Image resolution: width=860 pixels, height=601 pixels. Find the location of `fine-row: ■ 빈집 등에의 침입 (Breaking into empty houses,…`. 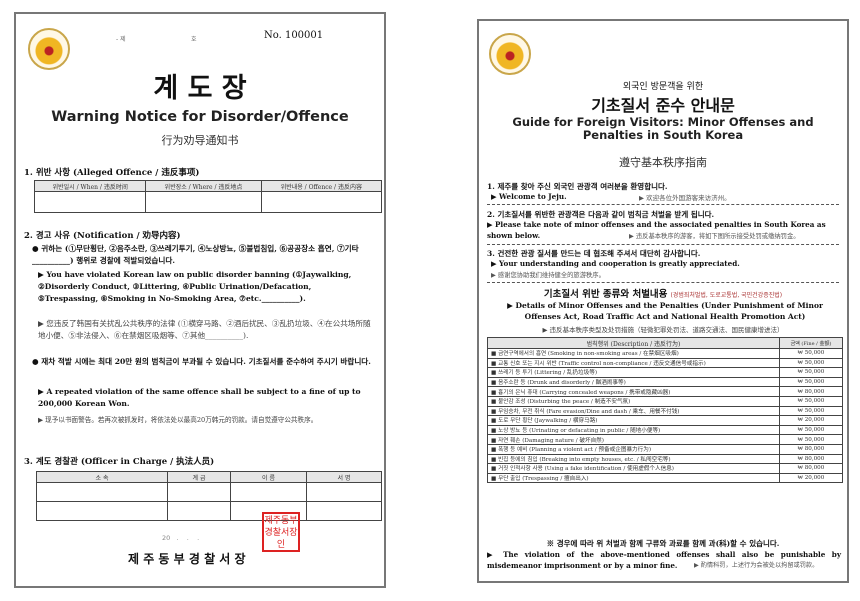

fine-row: ■ 빈집 등에의 침입 (Breaking into empty houses,… is located at coordinates (665, 459).